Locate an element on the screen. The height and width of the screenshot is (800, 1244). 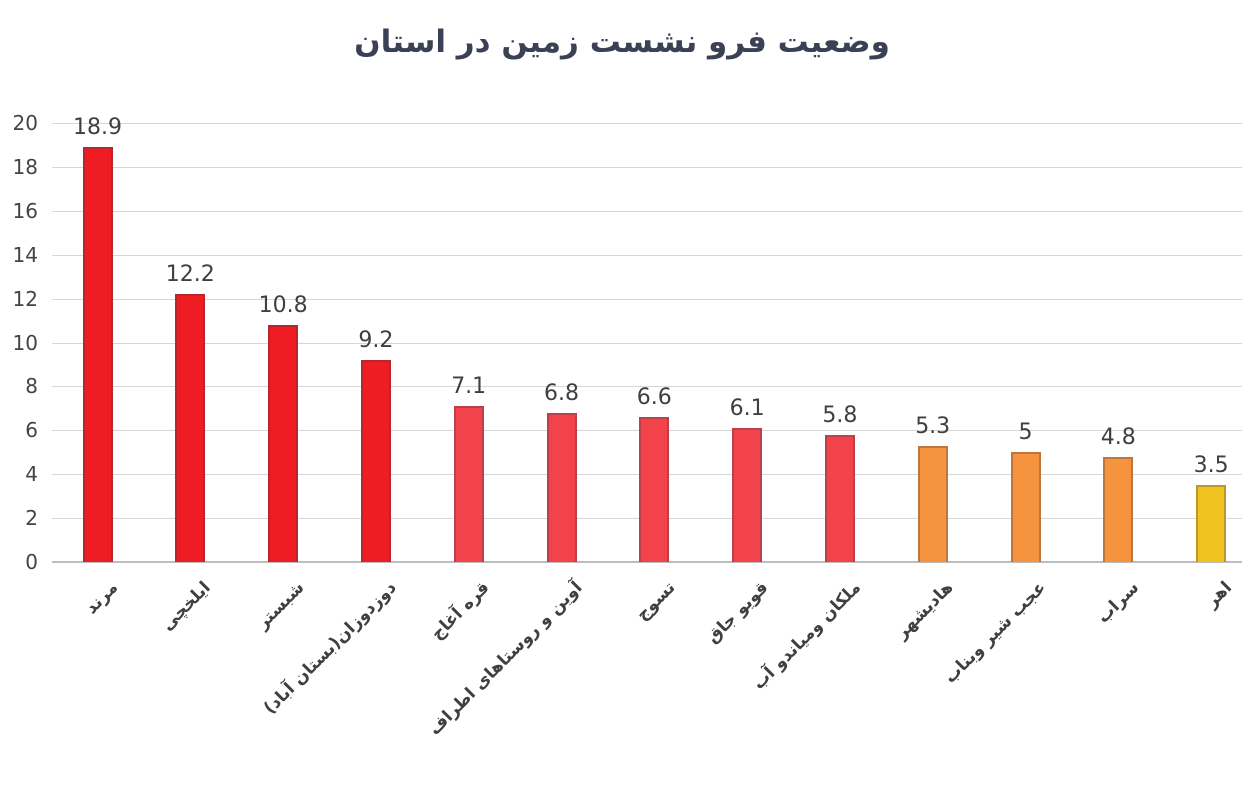
bar-value-label: 4.8 is located at coordinates (1118, 437).